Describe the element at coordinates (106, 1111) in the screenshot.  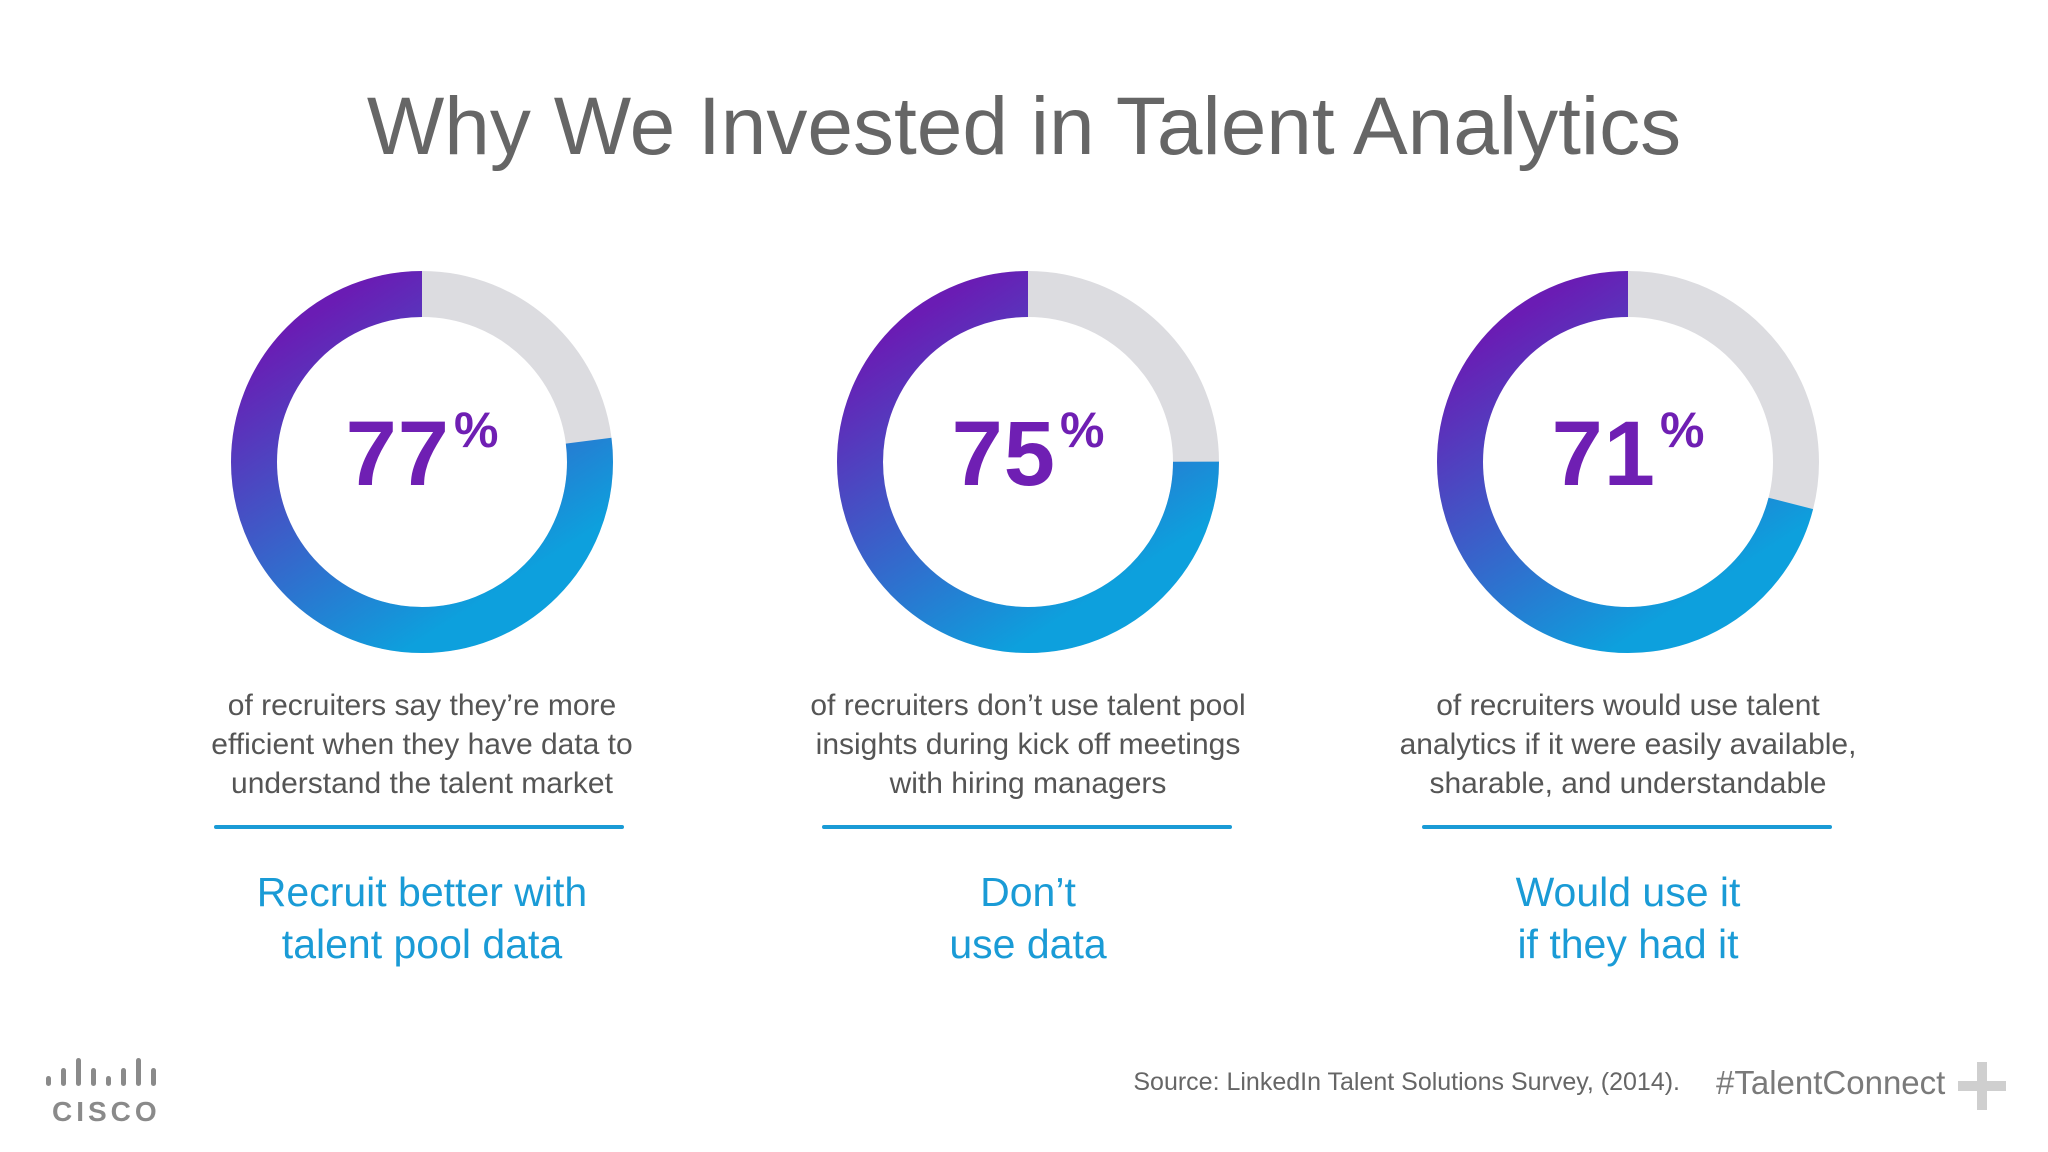
I see `cisco-wordmark: CISCO` at that location.